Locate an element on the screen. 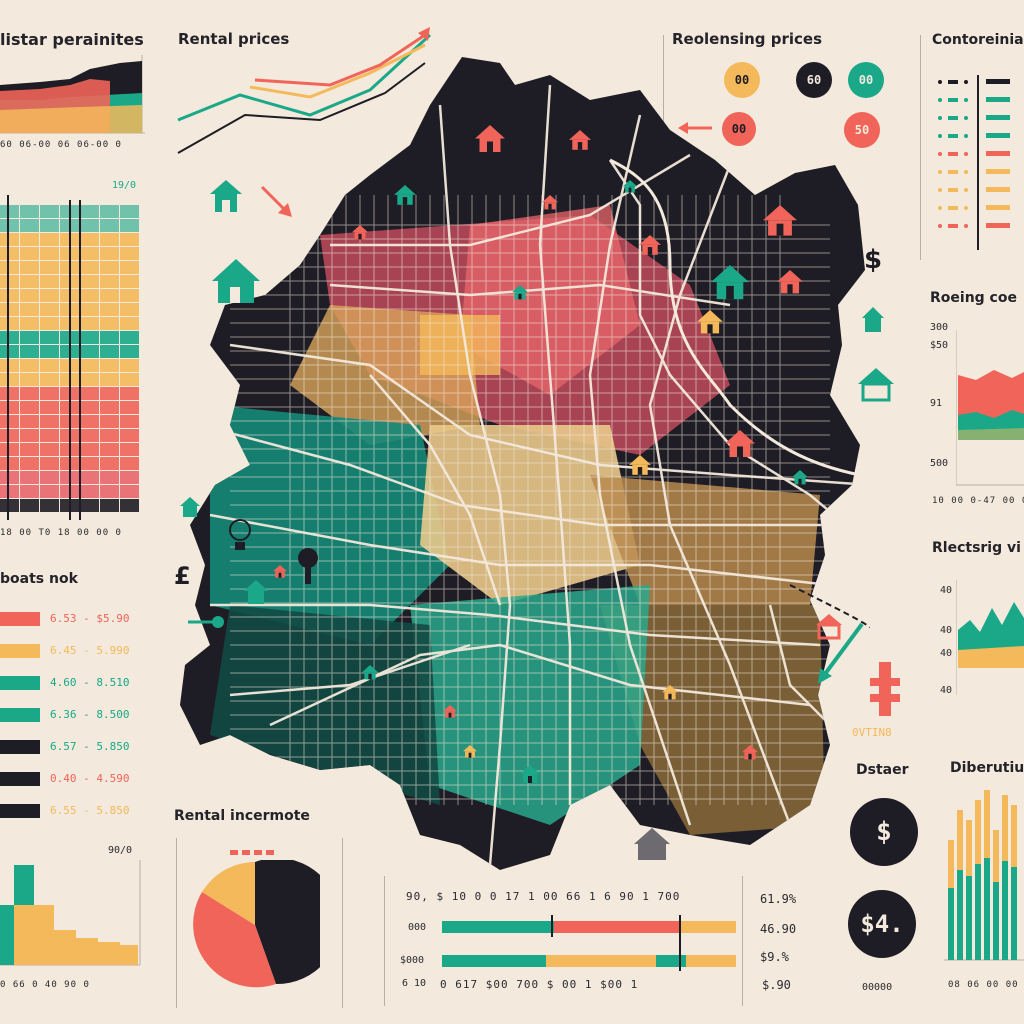  right-low-title: Rlectsrig vi is located at coordinates (976, 548).